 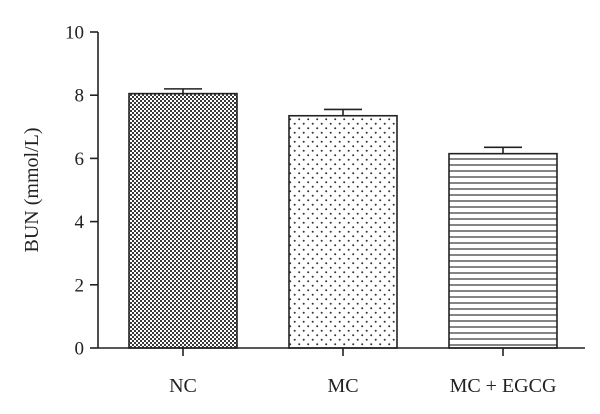 I want to click on bar-mc-egcg, so click(x=503, y=250).